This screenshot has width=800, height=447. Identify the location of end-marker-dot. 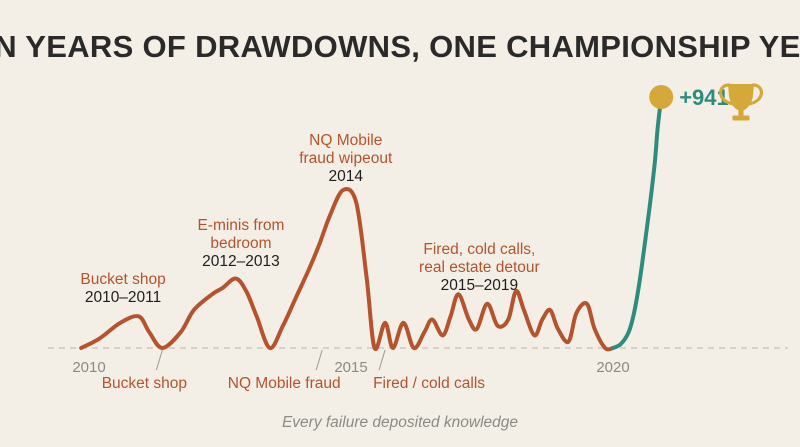
(661, 97).